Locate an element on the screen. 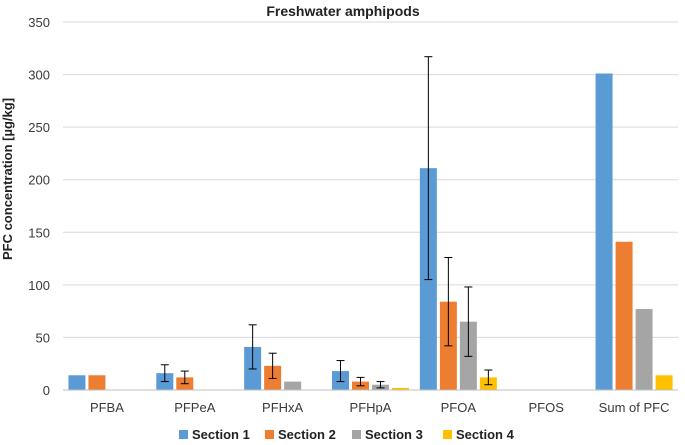 Image resolution: width=685 pixels, height=445 pixels. x-category-label: PFOA is located at coordinates (459, 407).